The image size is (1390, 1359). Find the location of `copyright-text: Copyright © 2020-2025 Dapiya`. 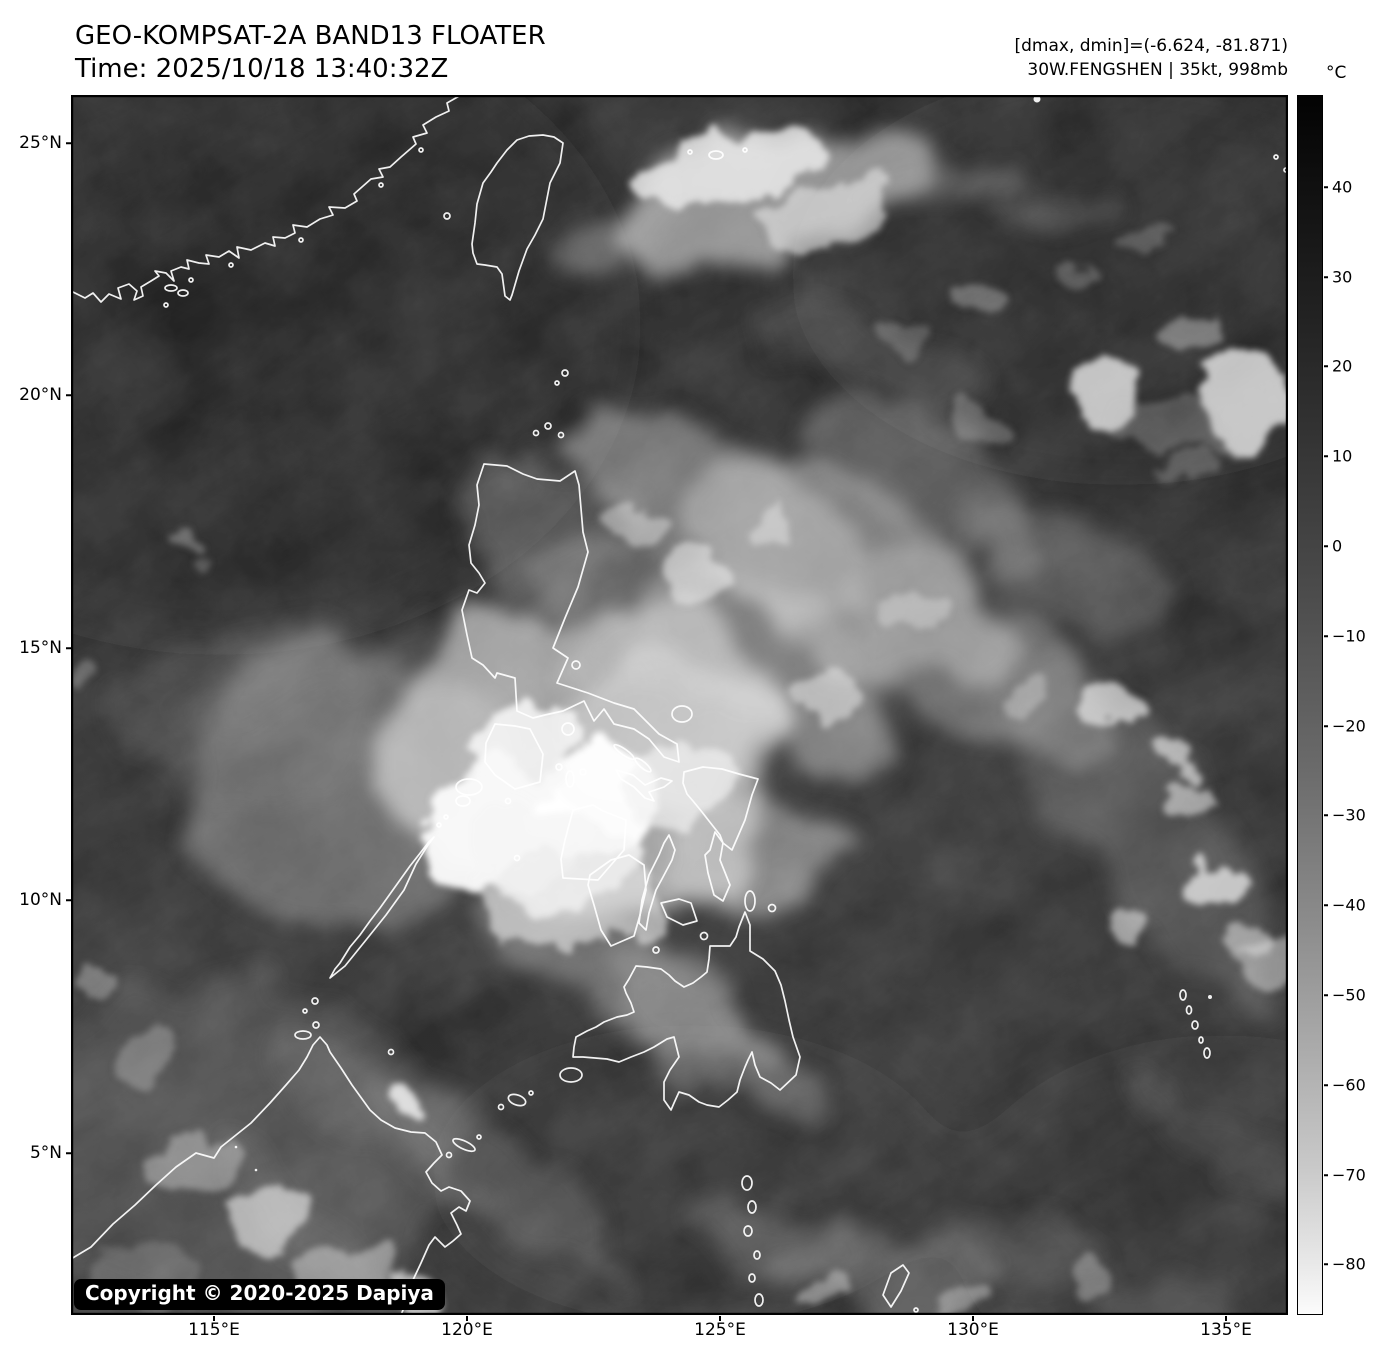

copyright-text: Copyright © 2020-2025 Dapiya is located at coordinates (259, 1293).